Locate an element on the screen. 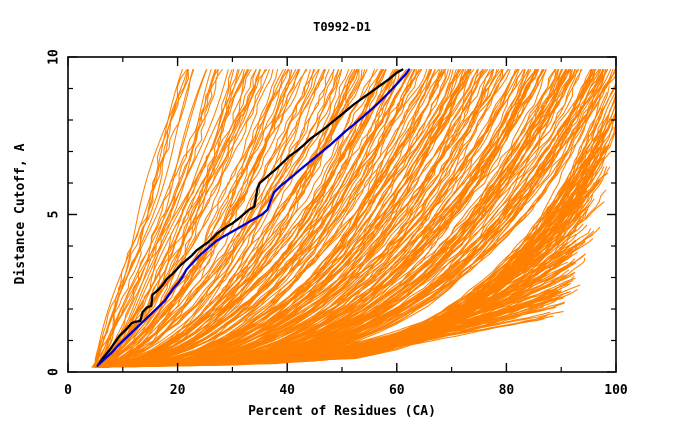 The width and height of the screenshot is (680, 440). x-tick-label: 0 is located at coordinates (68, 390).